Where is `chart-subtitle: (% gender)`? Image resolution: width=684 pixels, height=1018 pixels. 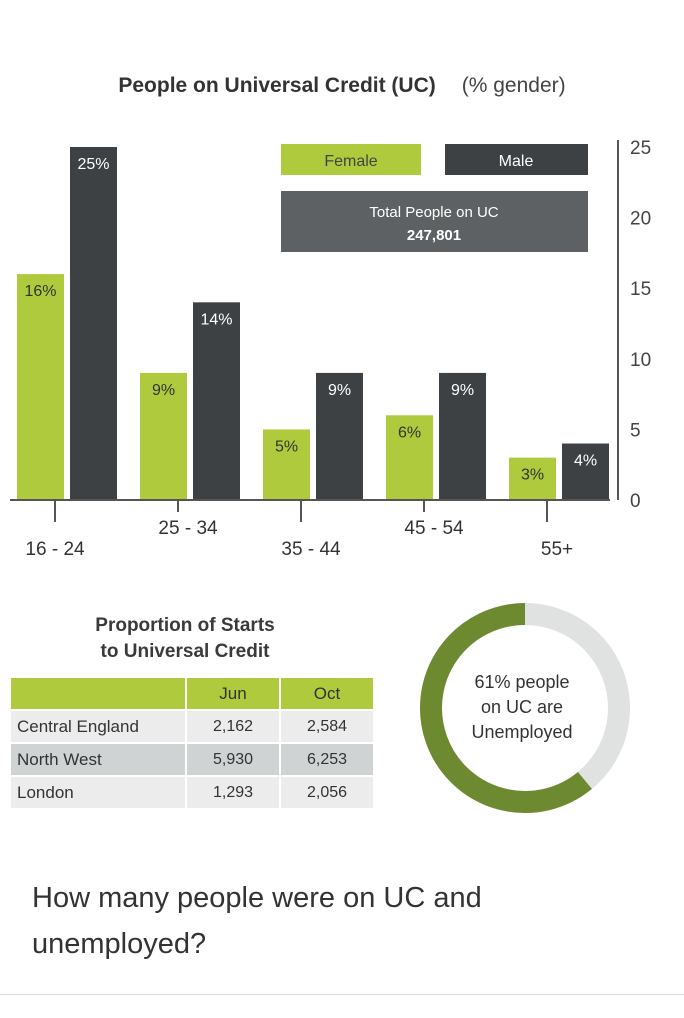
chart-subtitle: (% gender) is located at coordinates (513, 85).